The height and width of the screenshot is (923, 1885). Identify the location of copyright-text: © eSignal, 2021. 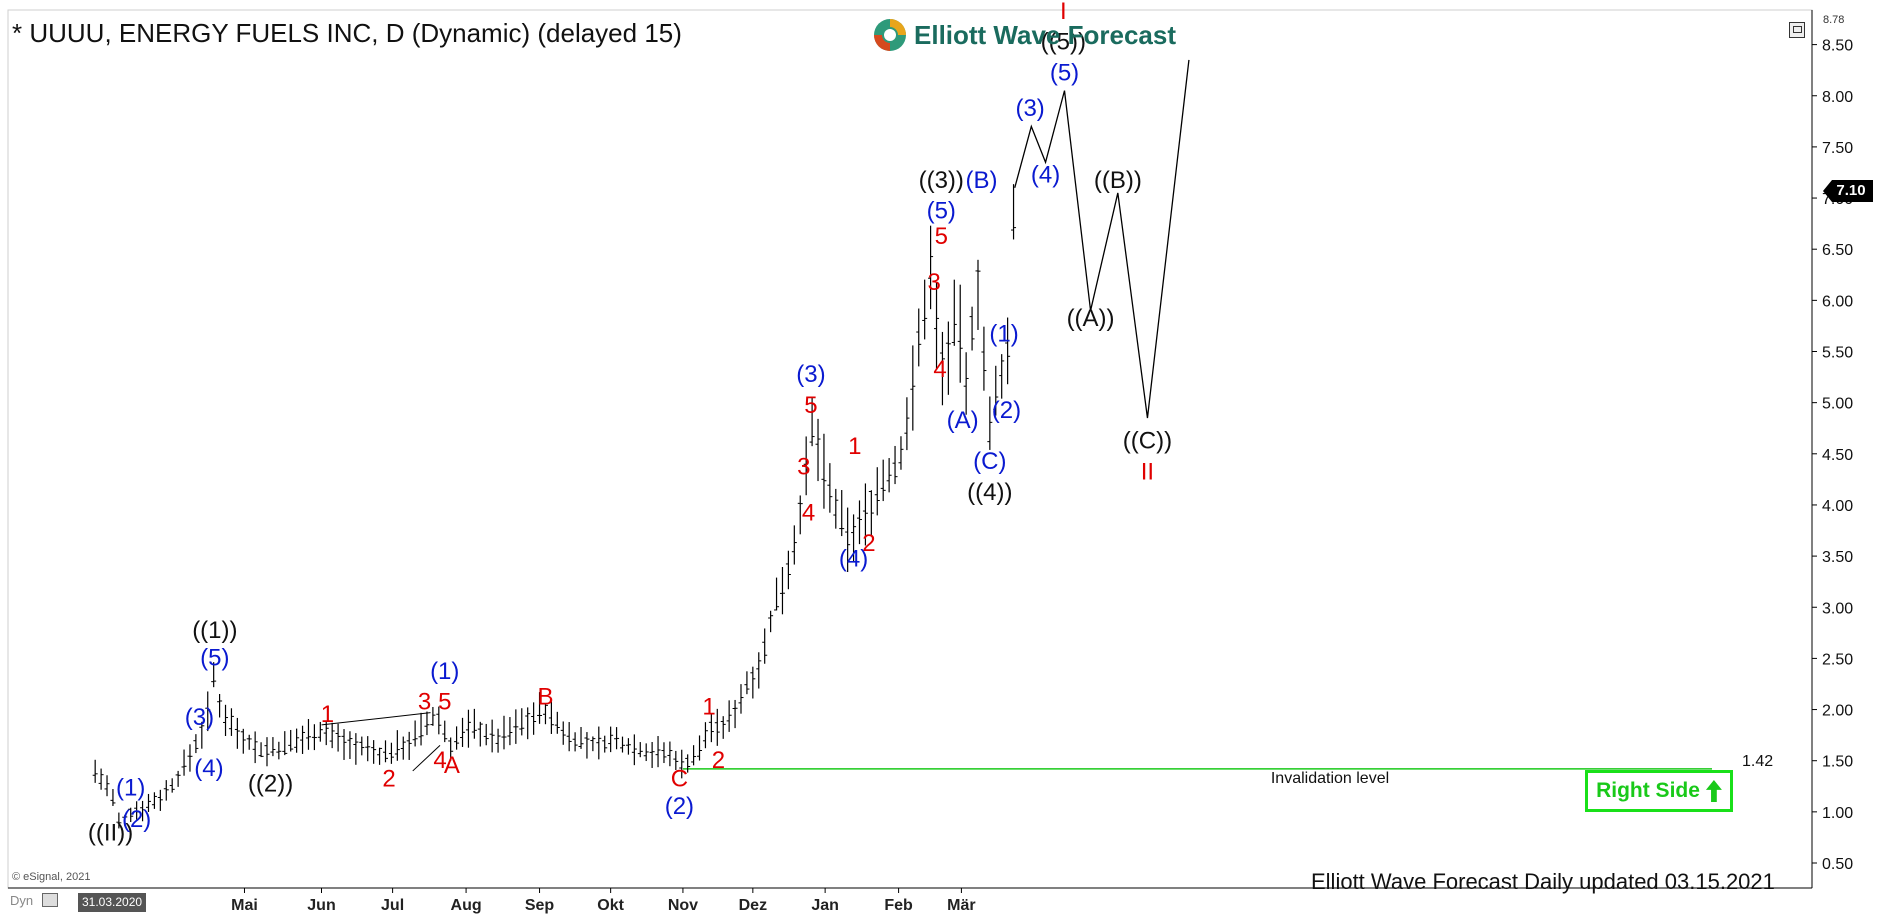
(51, 877).